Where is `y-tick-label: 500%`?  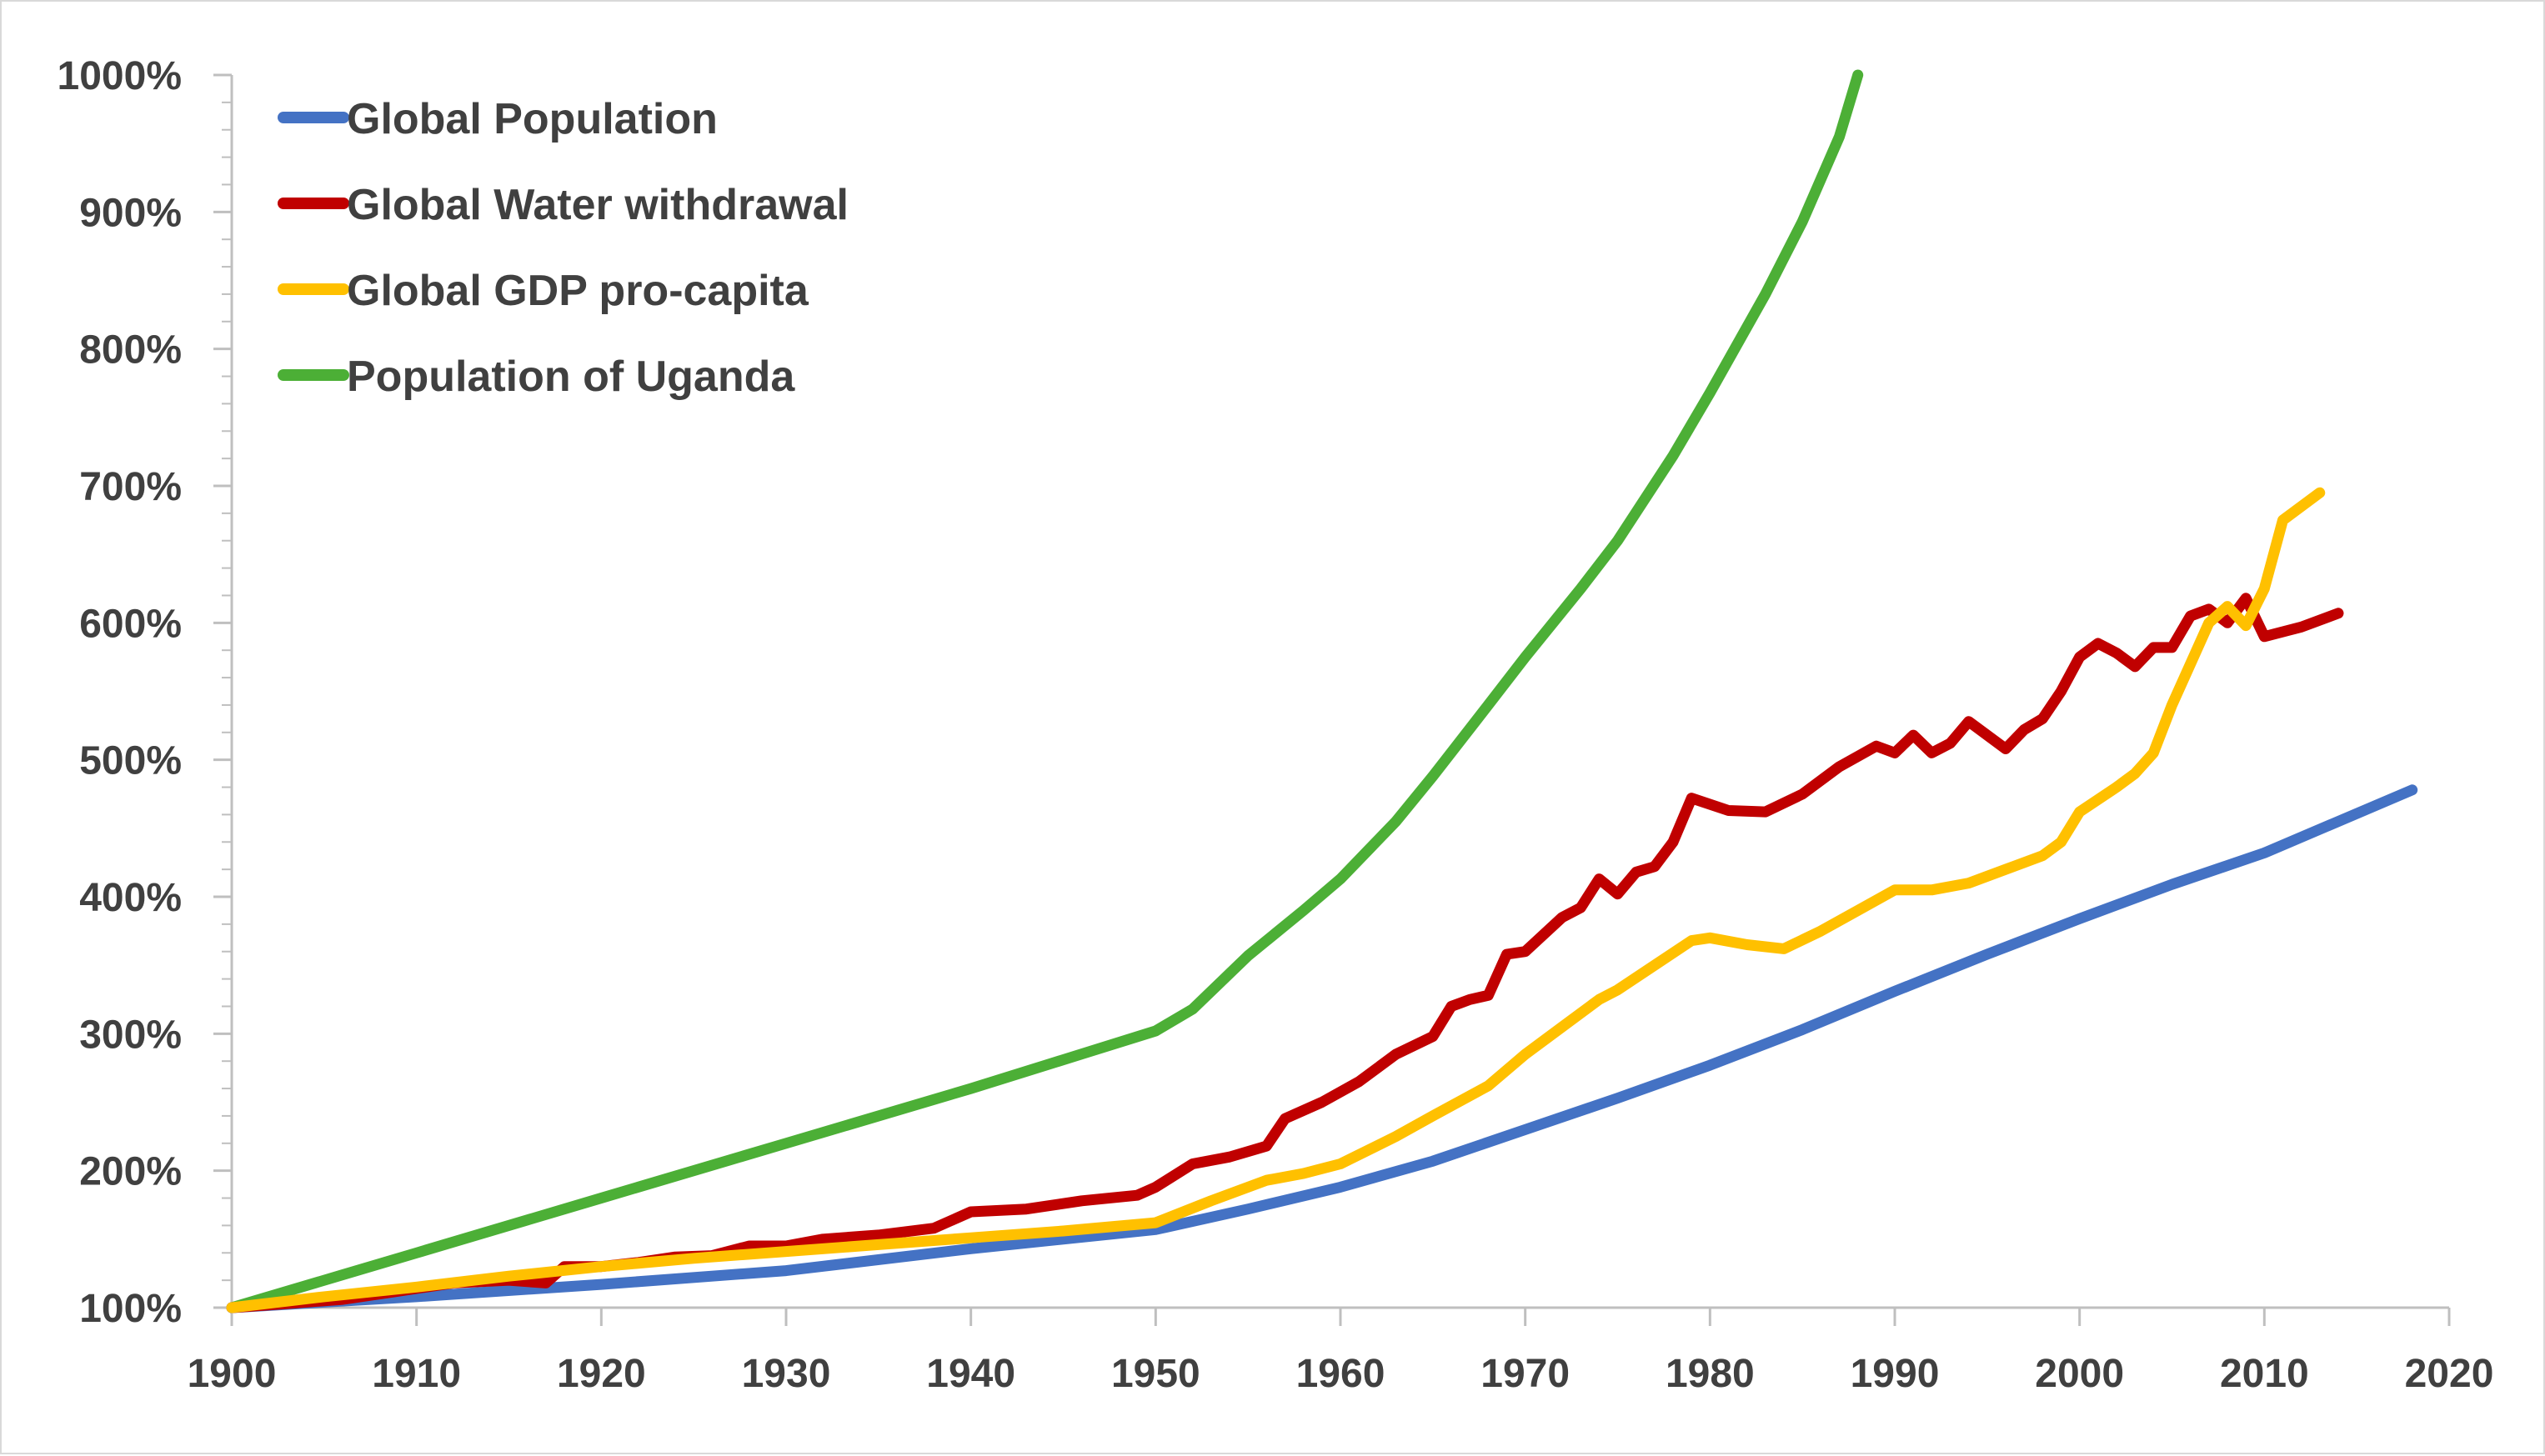 y-tick-label: 500% is located at coordinates (130, 761).